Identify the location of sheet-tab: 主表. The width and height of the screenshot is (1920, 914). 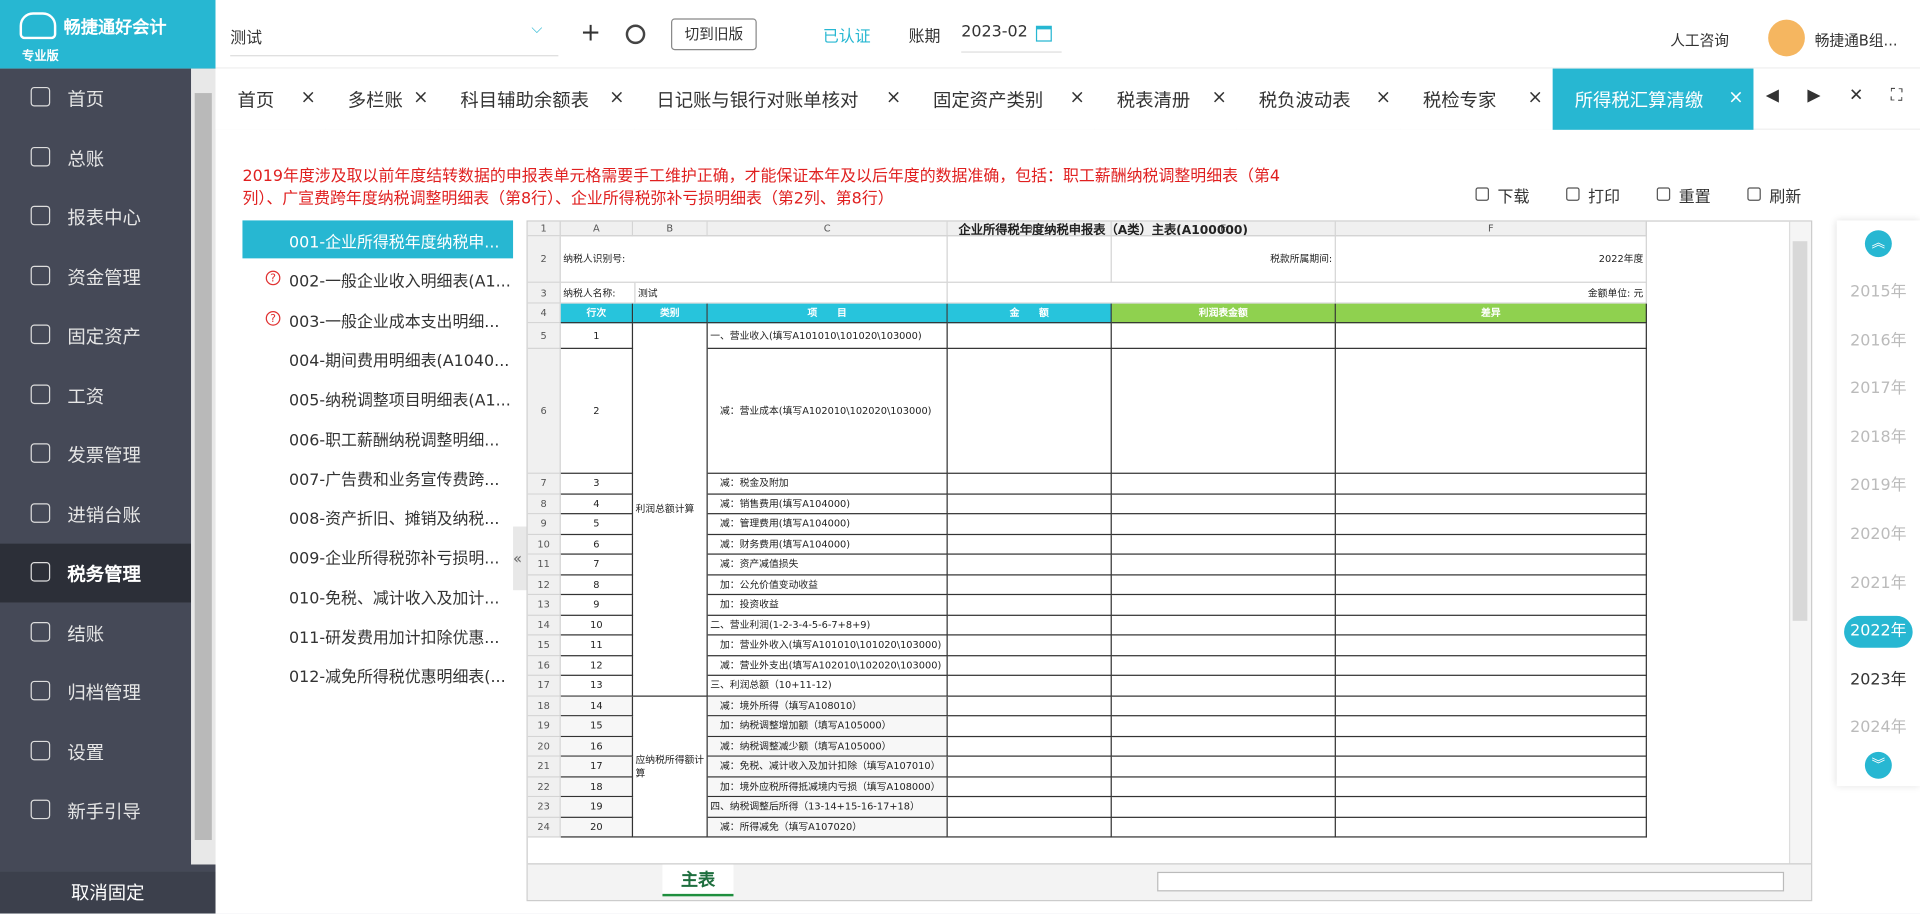
(698, 880).